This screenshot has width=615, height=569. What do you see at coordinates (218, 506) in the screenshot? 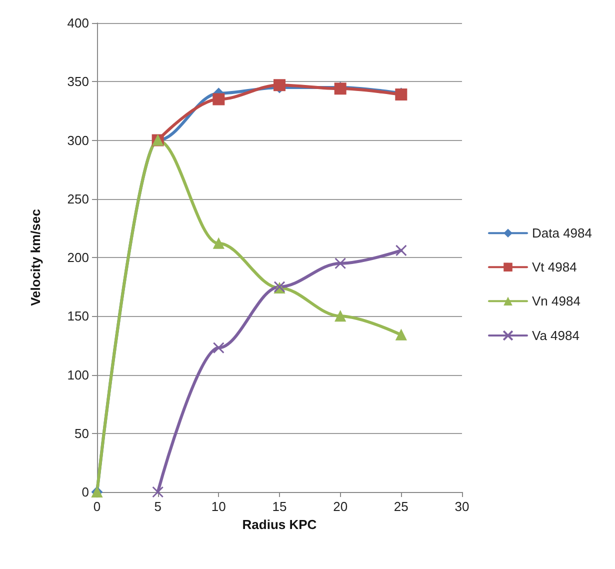
I see `x-tick-label: 10` at bounding box center [218, 506].